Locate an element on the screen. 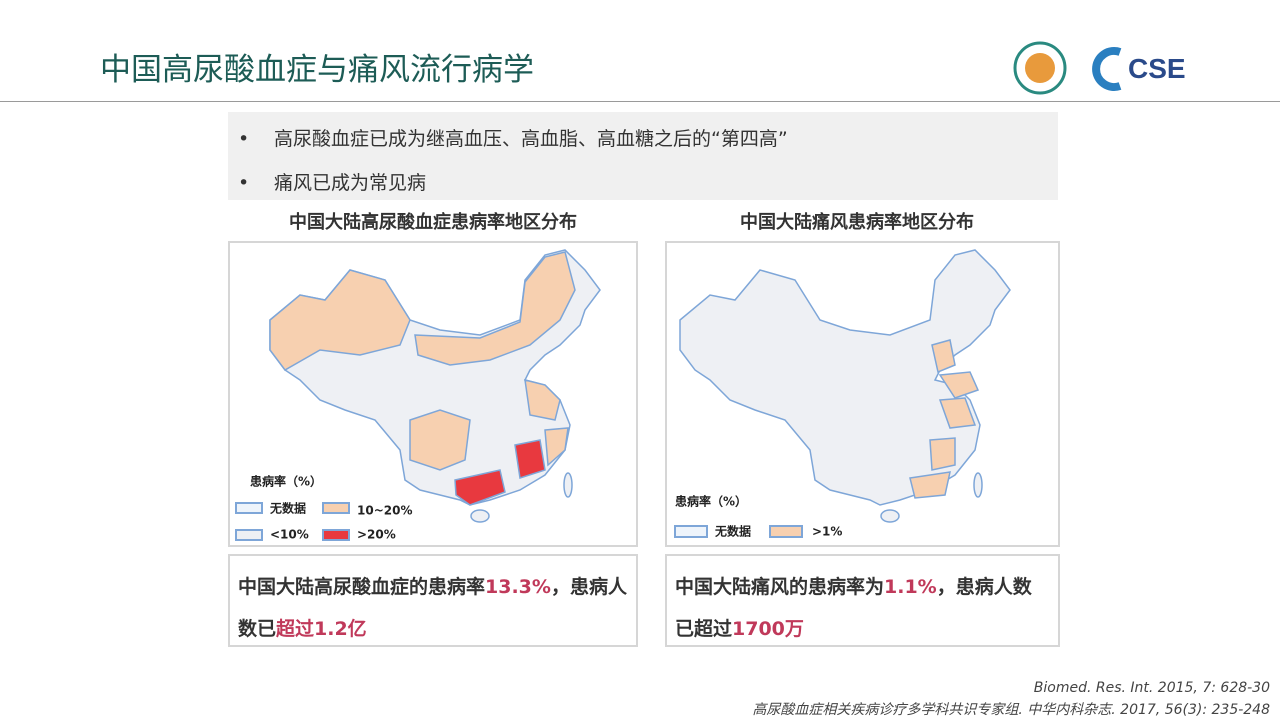  summary-text: ，患病人数已 is located at coordinates (432, 608).